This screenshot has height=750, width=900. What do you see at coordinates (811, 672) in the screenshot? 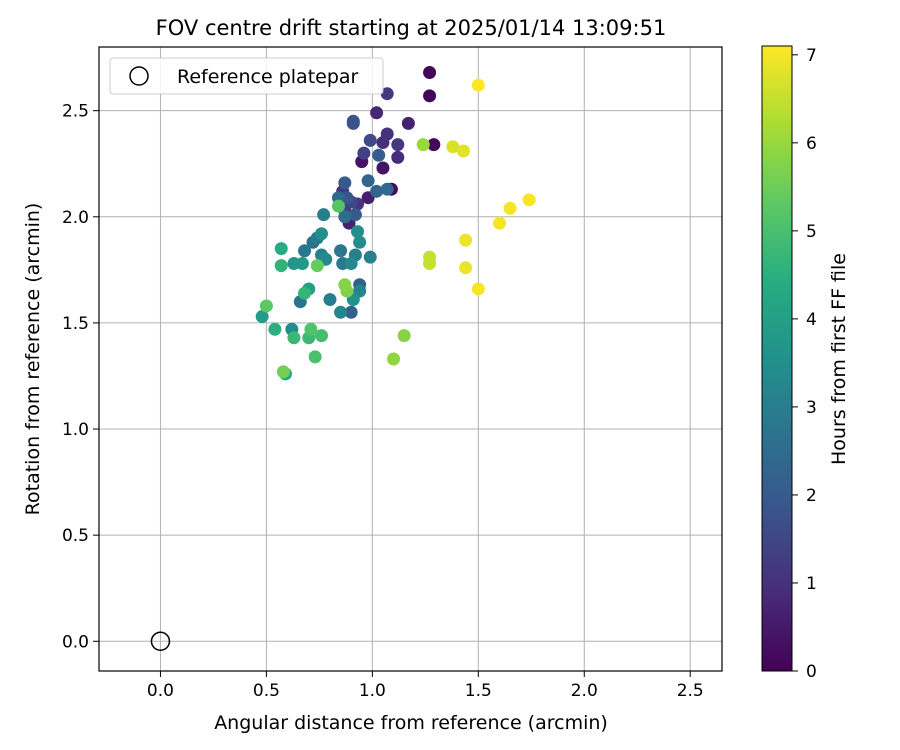
I see `colorbar-tick-label: 0` at bounding box center [811, 672].